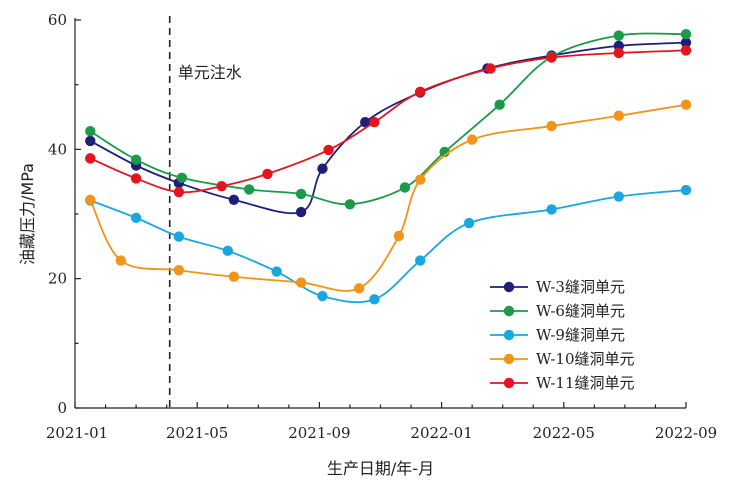  What do you see at coordinates (62, 408) in the screenshot?
I see `y-tick-label: 0` at bounding box center [62, 408].